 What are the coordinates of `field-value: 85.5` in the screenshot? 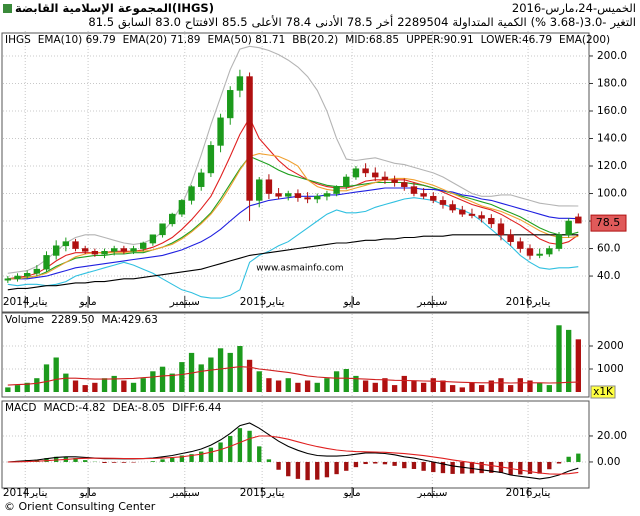 It's located at (235, 22).